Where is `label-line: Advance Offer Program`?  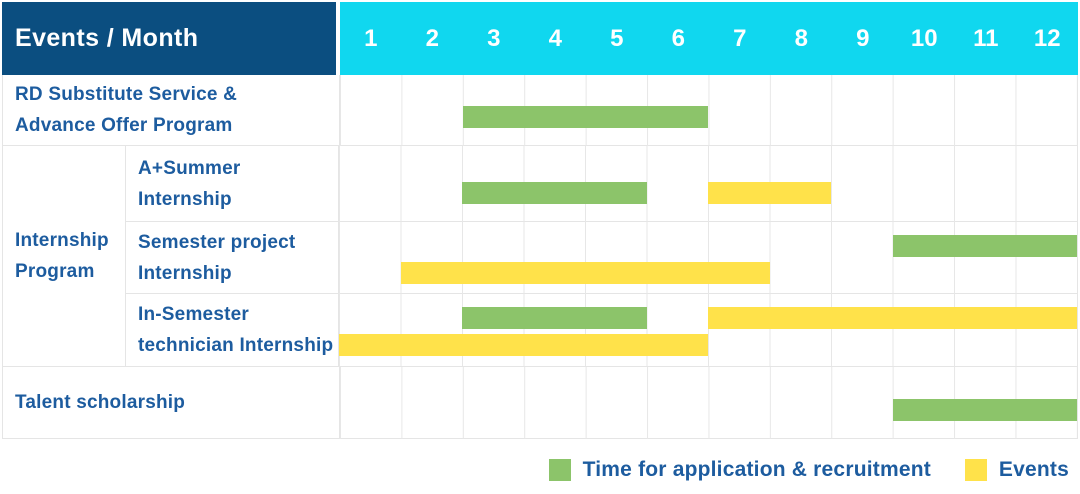
label-line: Advance Offer Program is located at coordinates (124, 125).